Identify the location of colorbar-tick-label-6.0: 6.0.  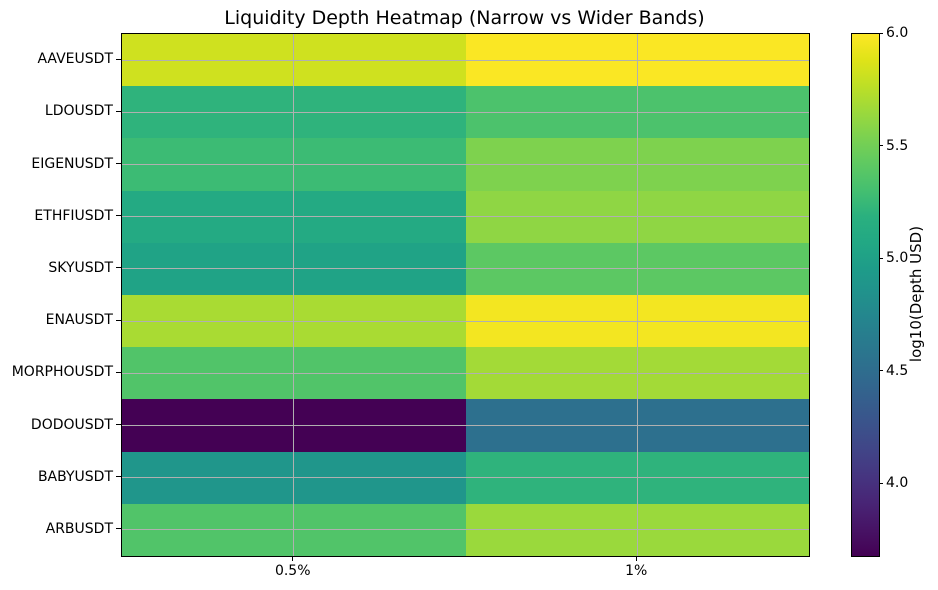
(897, 33).